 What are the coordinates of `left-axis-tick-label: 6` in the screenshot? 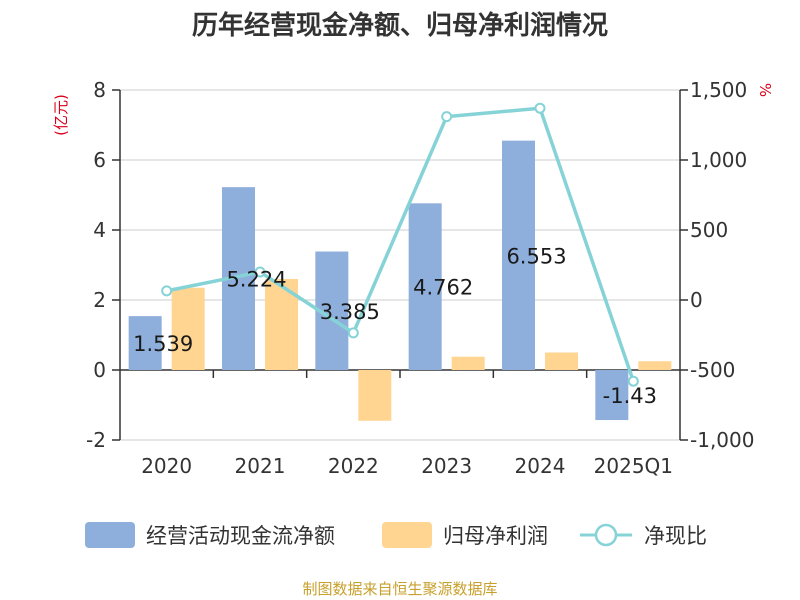 It's located at (99, 160).